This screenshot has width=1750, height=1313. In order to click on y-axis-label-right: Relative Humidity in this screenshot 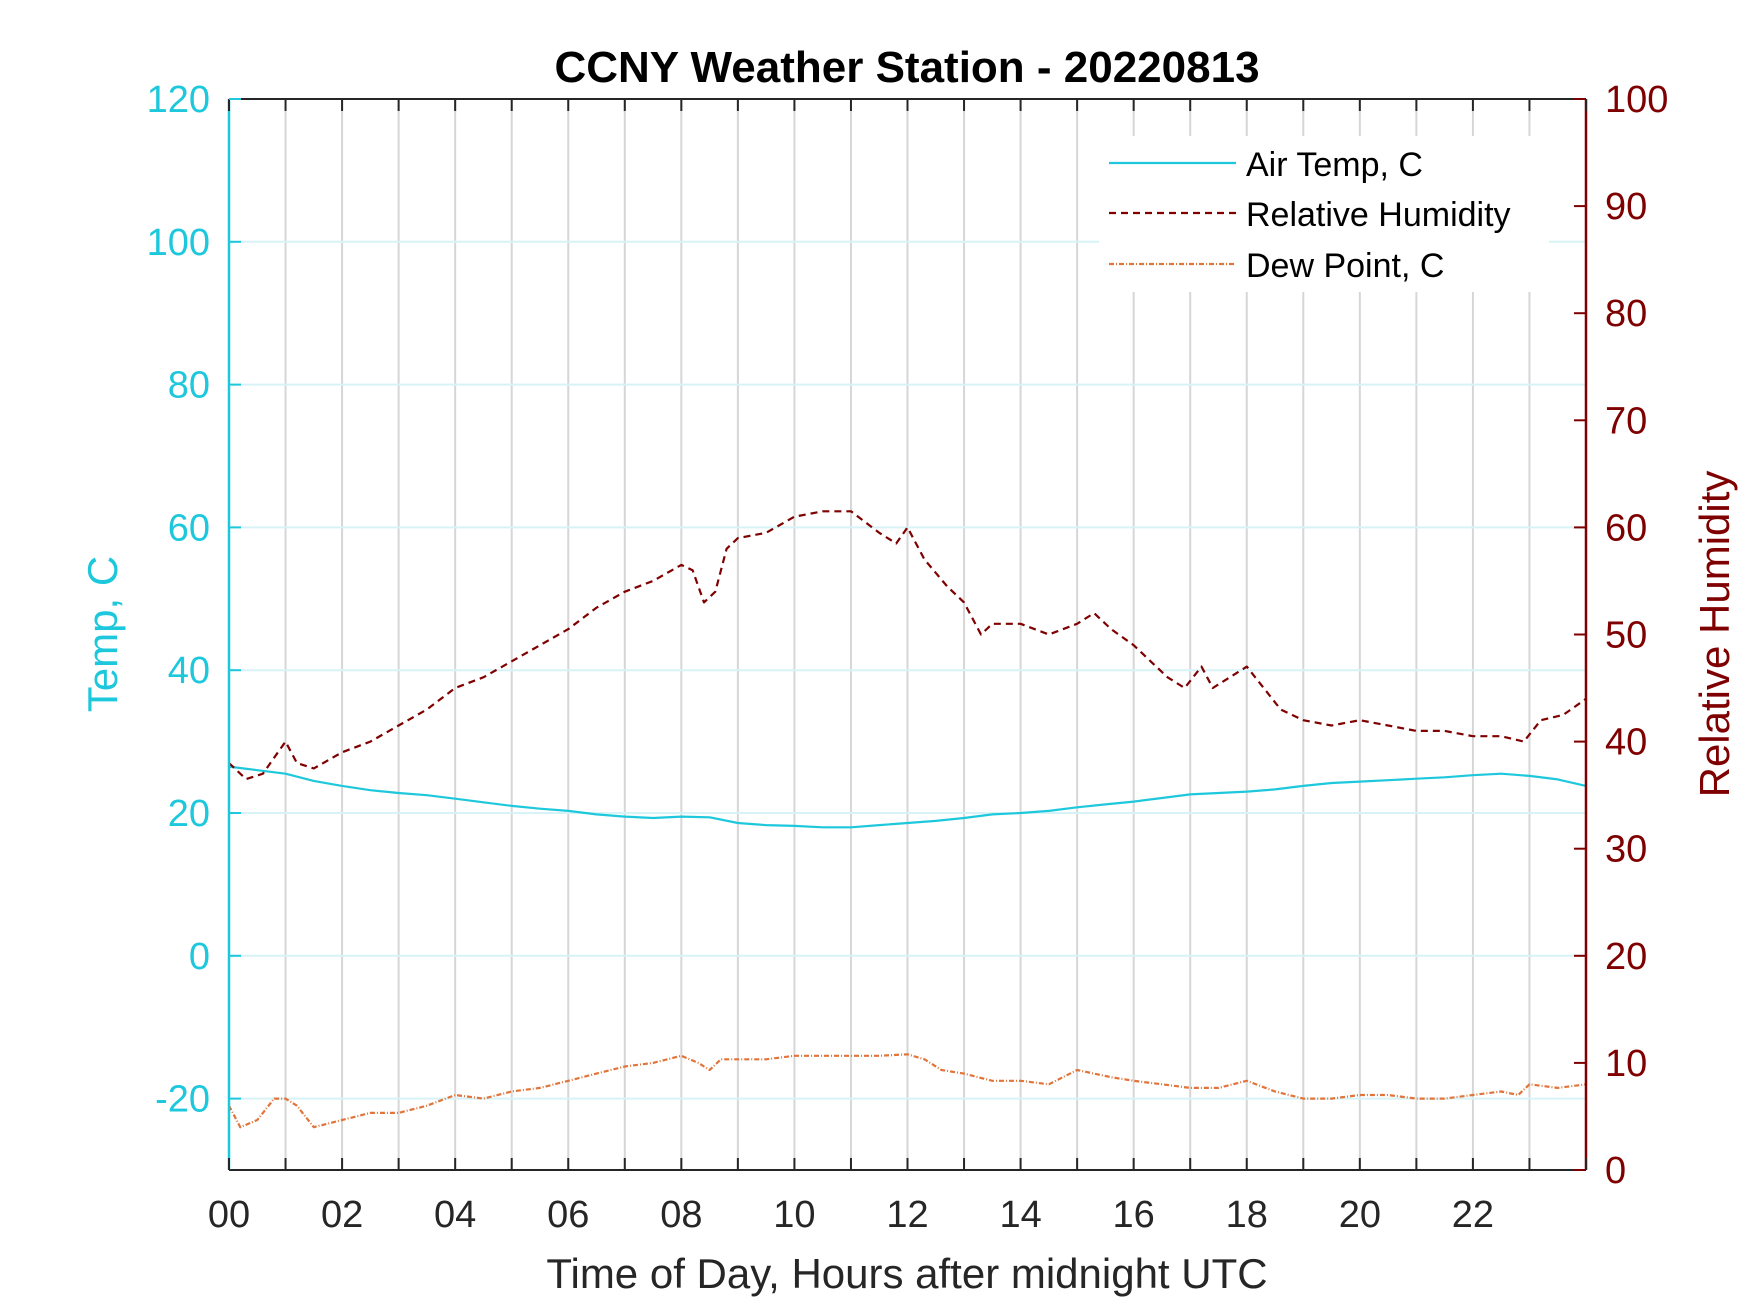, I will do `click(1714, 634)`.